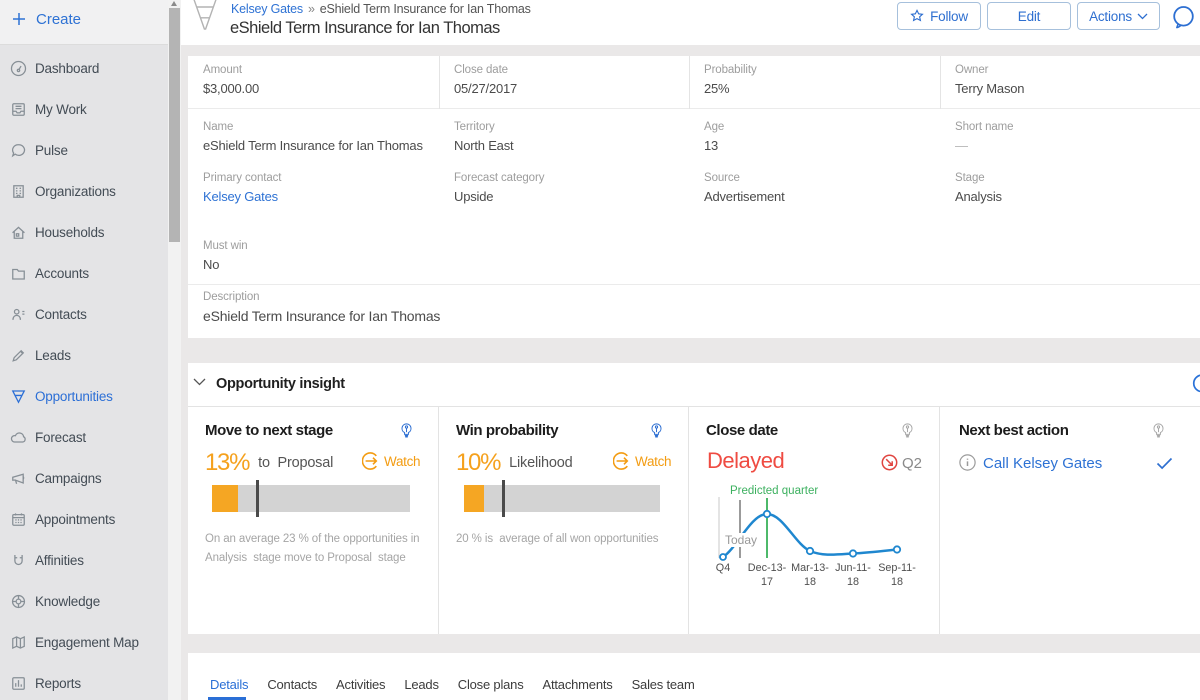 This screenshot has width=1200, height=700. Describe the element at coordinates (767, 568) in the screenshot. I see `svg-text: Dec-13-` at that location.